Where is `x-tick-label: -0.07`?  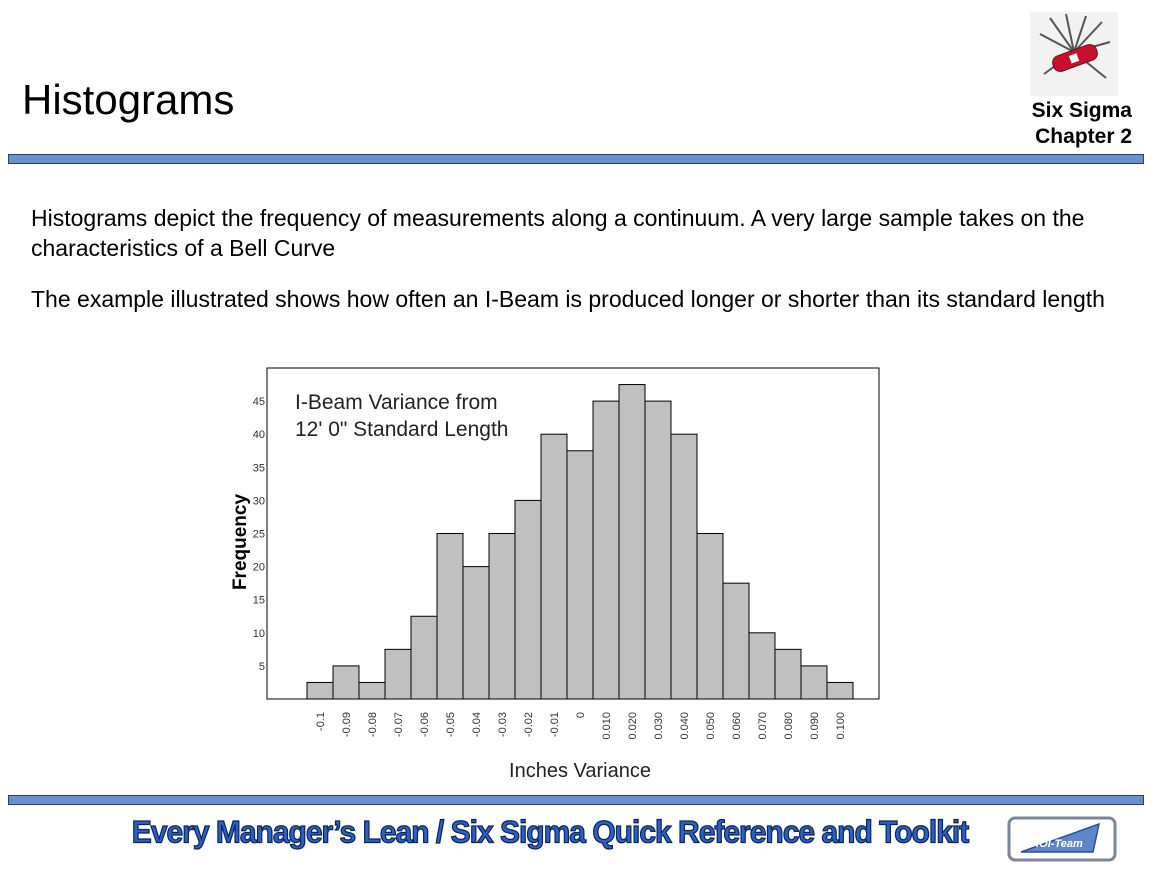
x-tick-label: -0.07 is located at coordinates (399, 724).